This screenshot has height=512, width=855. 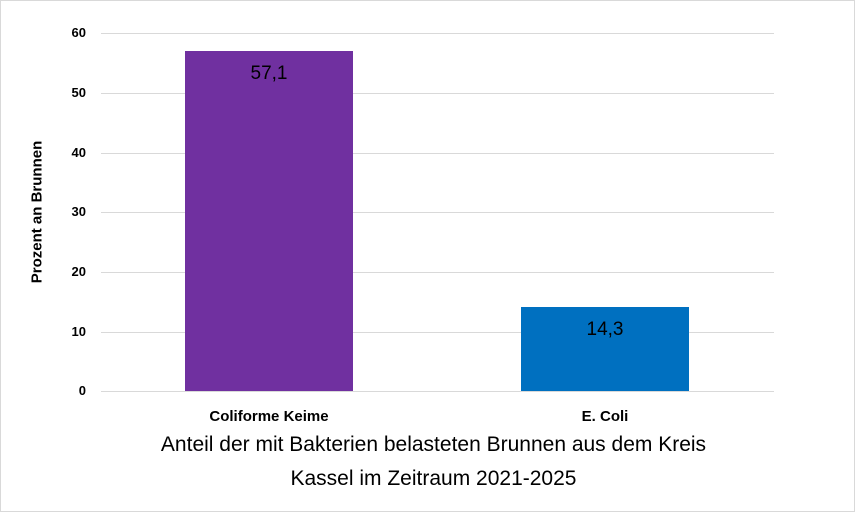 What do you see at coordinates (269, 73) in the screenshot?
I see `data-label: 57,1` at bounding box center [269, 73].